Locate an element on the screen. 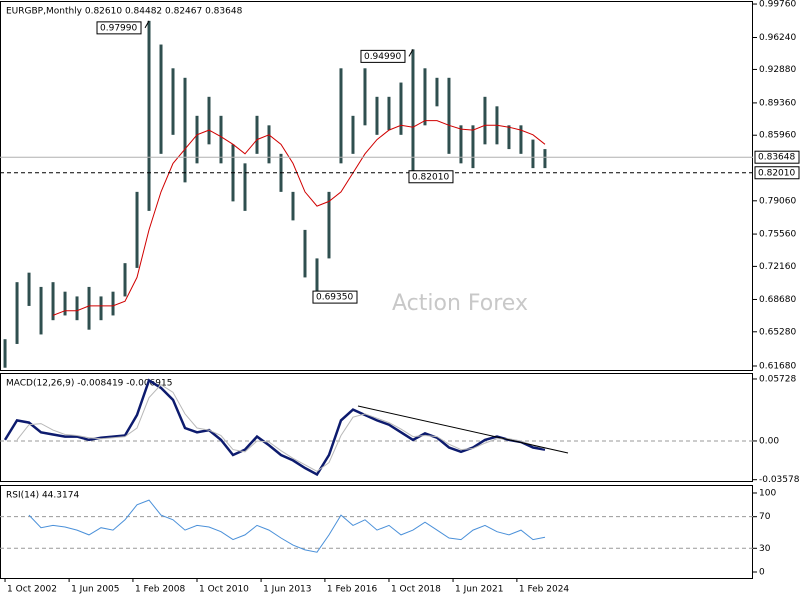 The height and width of the screenshot is (600, 800). y-tick-label: 0.00 is located at coordinates (769, 441).